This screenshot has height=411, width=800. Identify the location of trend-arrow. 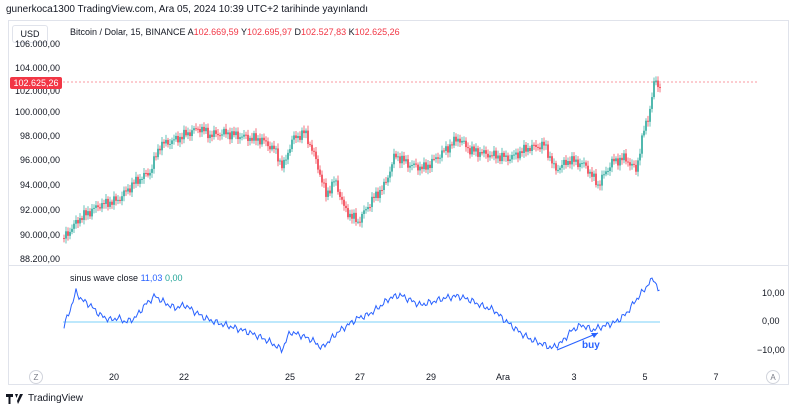
(577, 341).